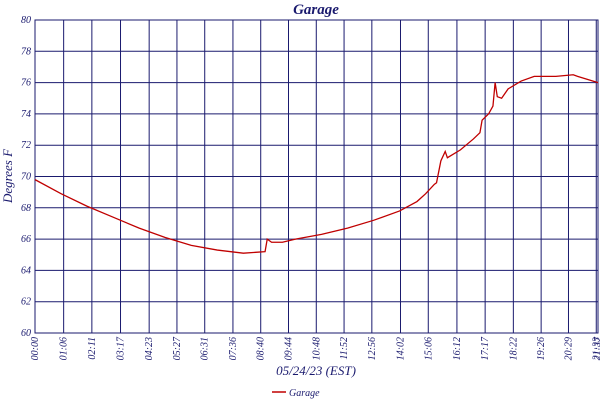 The image size is (600, 400). Describe the element at coordinates (26, 239) in the screenshot. I see `y-tick-label: 66` at that location.